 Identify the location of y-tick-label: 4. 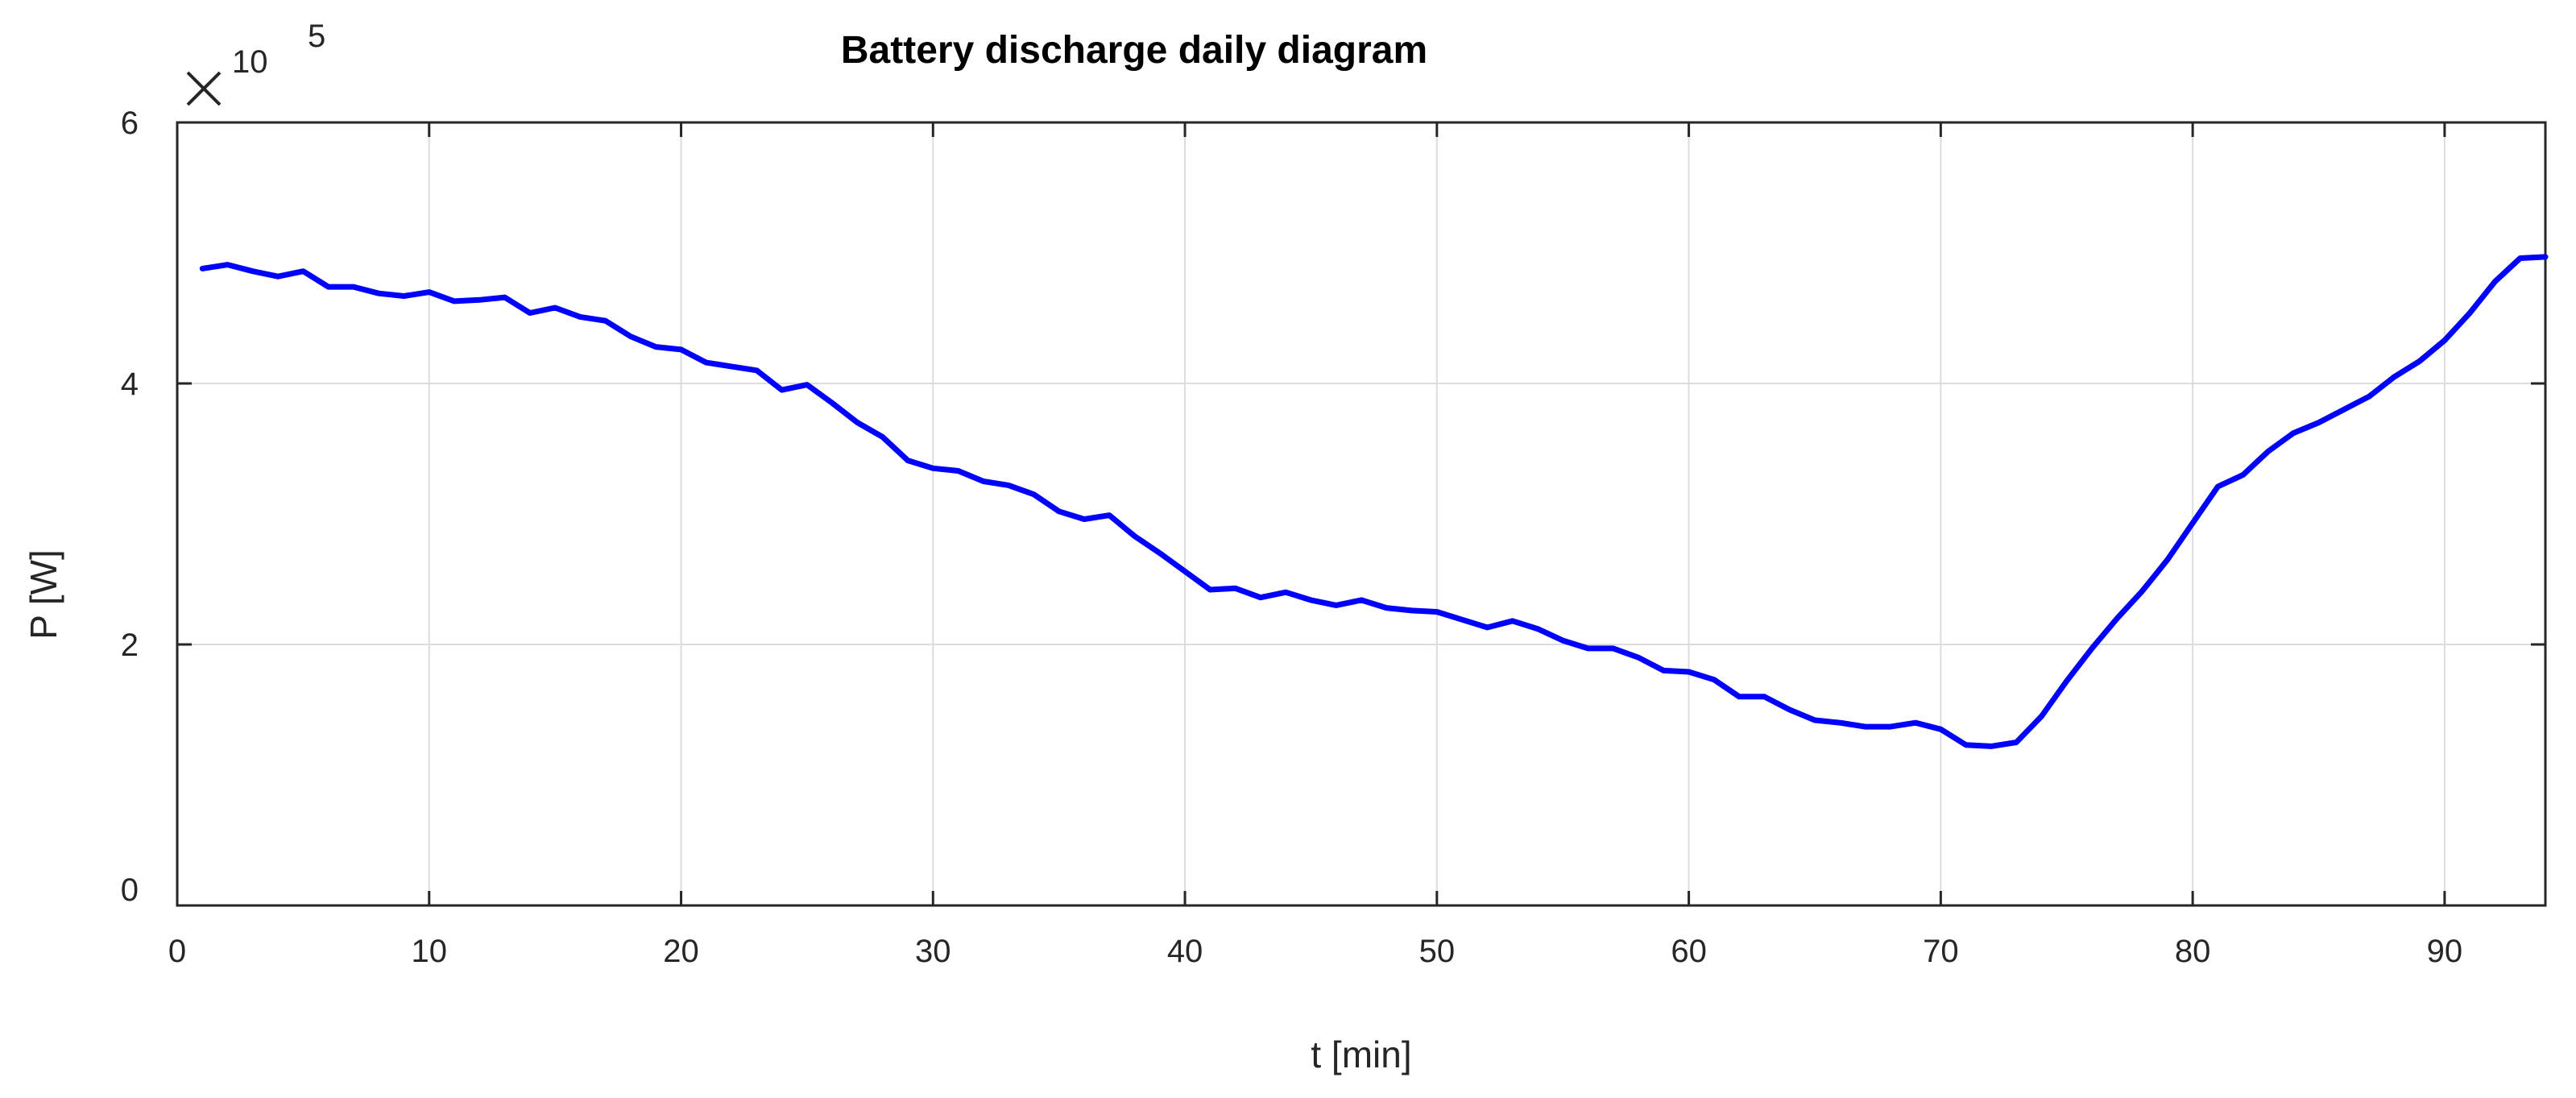
(130, 384).